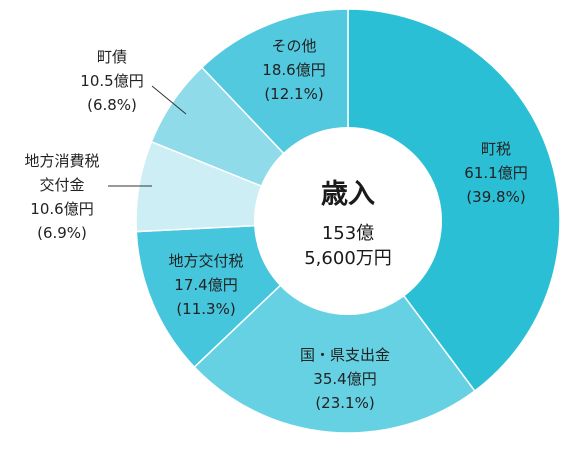 The width and height of the screenshot is (586, 451). Describe the element at coordinates (205, 261) in the screenshot. I see `label-kofuzei-name: 地方交付税` at that location.